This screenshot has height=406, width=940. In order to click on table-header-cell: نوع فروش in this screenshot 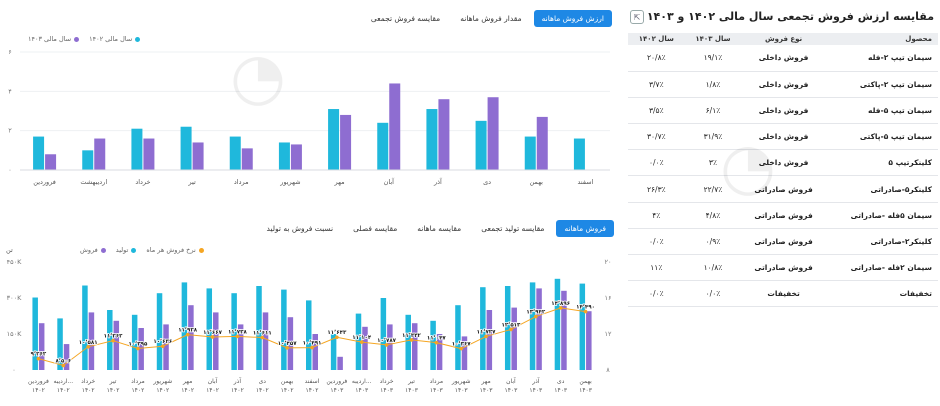, I will do `click(783, 39)`.